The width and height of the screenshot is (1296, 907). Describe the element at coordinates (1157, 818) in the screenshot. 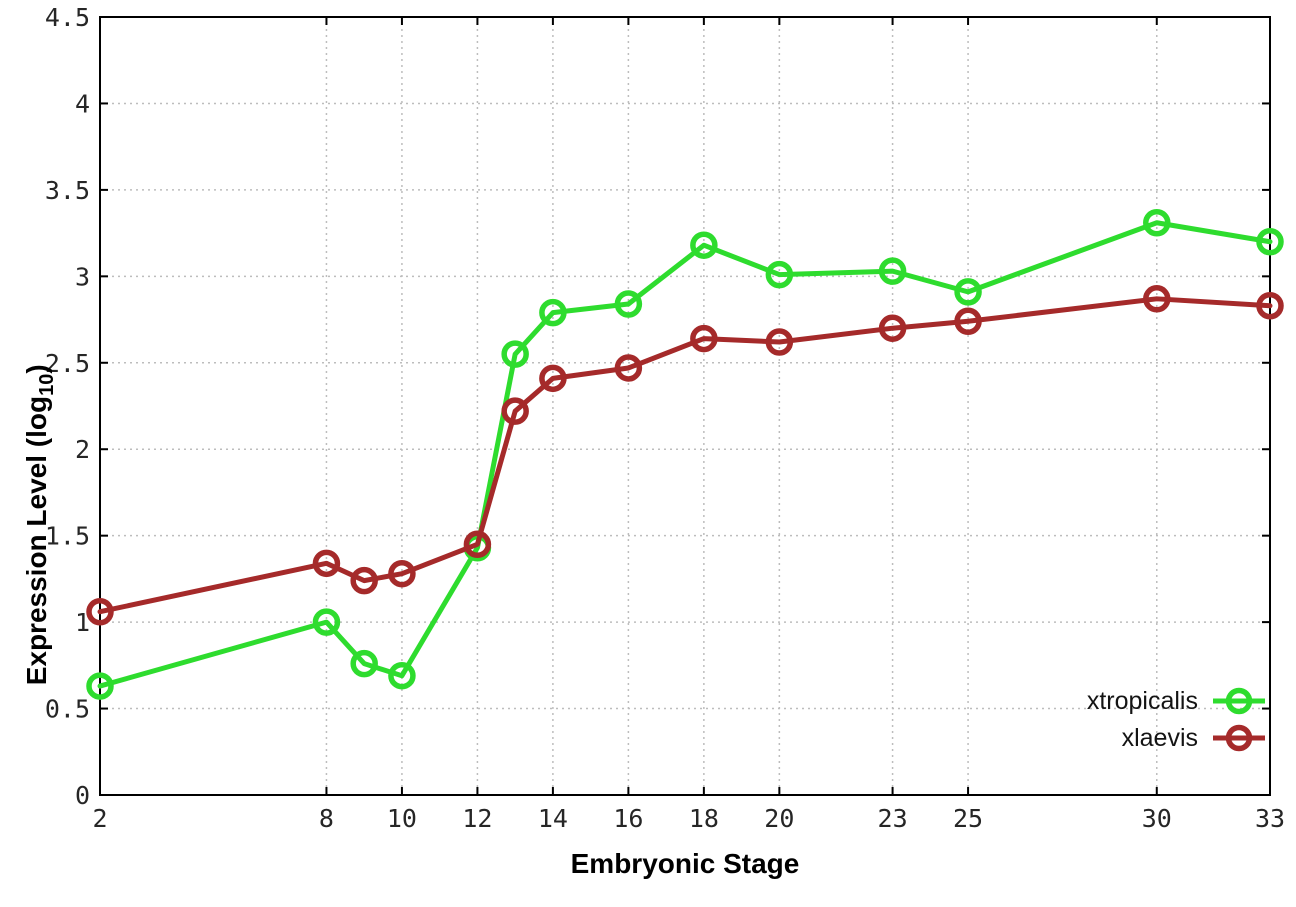

I see `x-tick-label: 30` at that location.